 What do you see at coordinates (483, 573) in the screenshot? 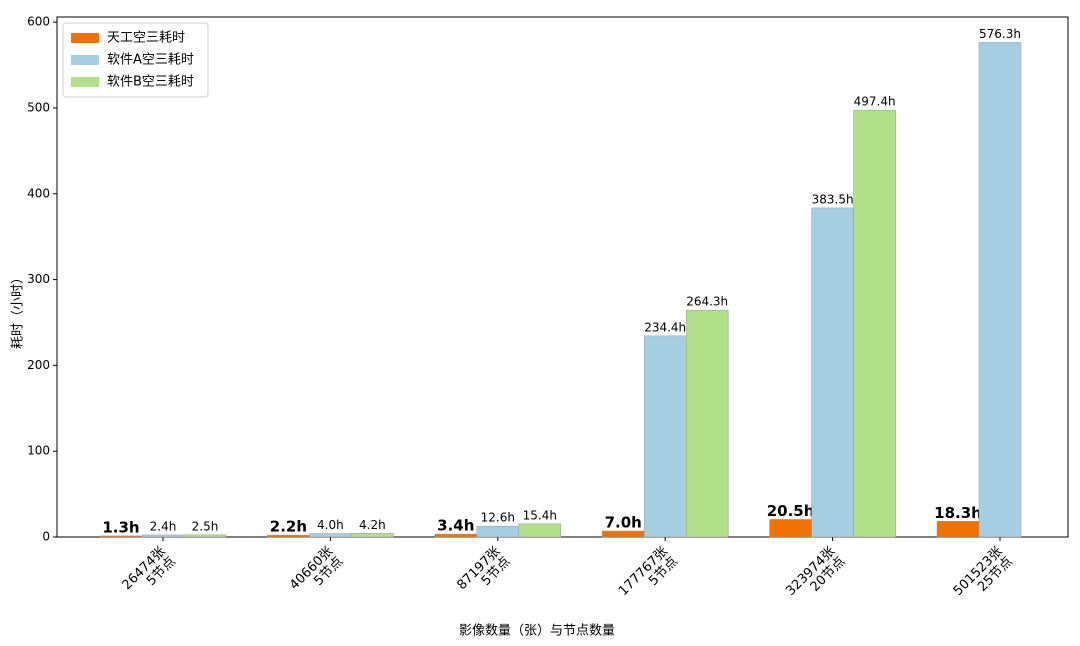
I see `x-tick-label: 87197张5节点` at bounding box center [483, 573].